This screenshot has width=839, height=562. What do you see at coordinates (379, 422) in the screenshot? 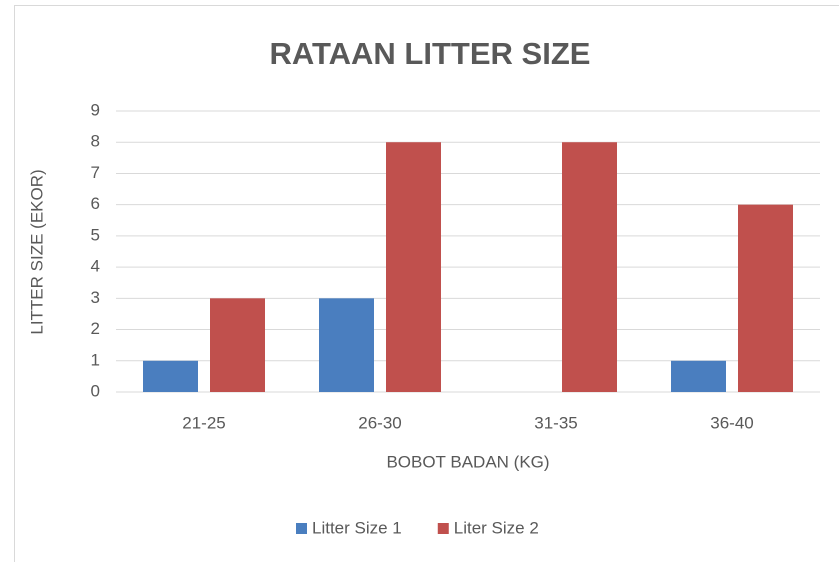
I see `x-tick-label: 26-30` at bounding box center [379, 422].